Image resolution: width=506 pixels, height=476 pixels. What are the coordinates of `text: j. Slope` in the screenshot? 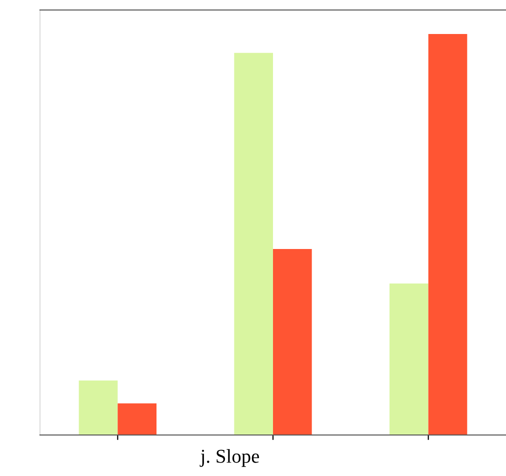 It's located at (230, 458).